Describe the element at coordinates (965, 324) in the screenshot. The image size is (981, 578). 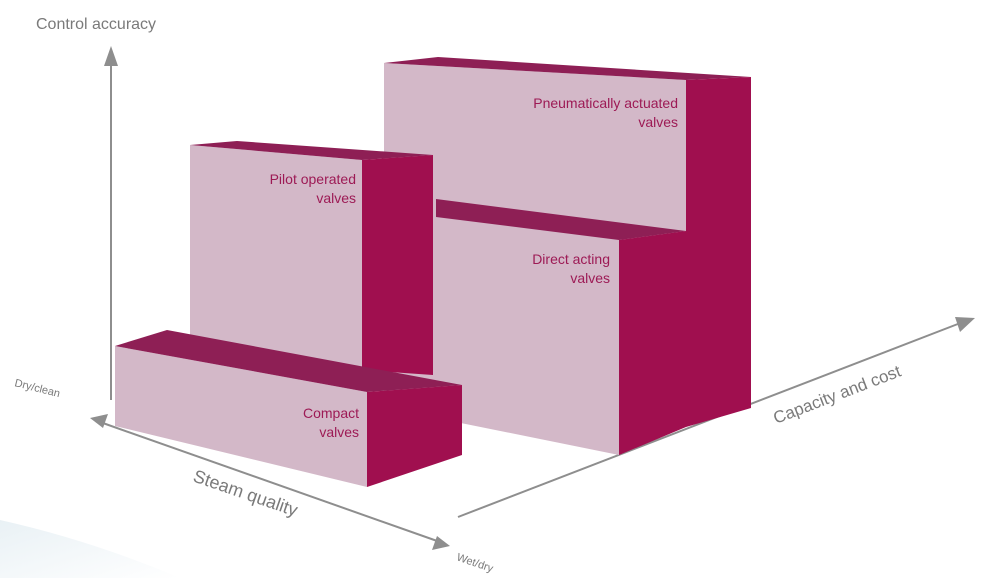
I see `depth-axis-arrow-icon` at that location.